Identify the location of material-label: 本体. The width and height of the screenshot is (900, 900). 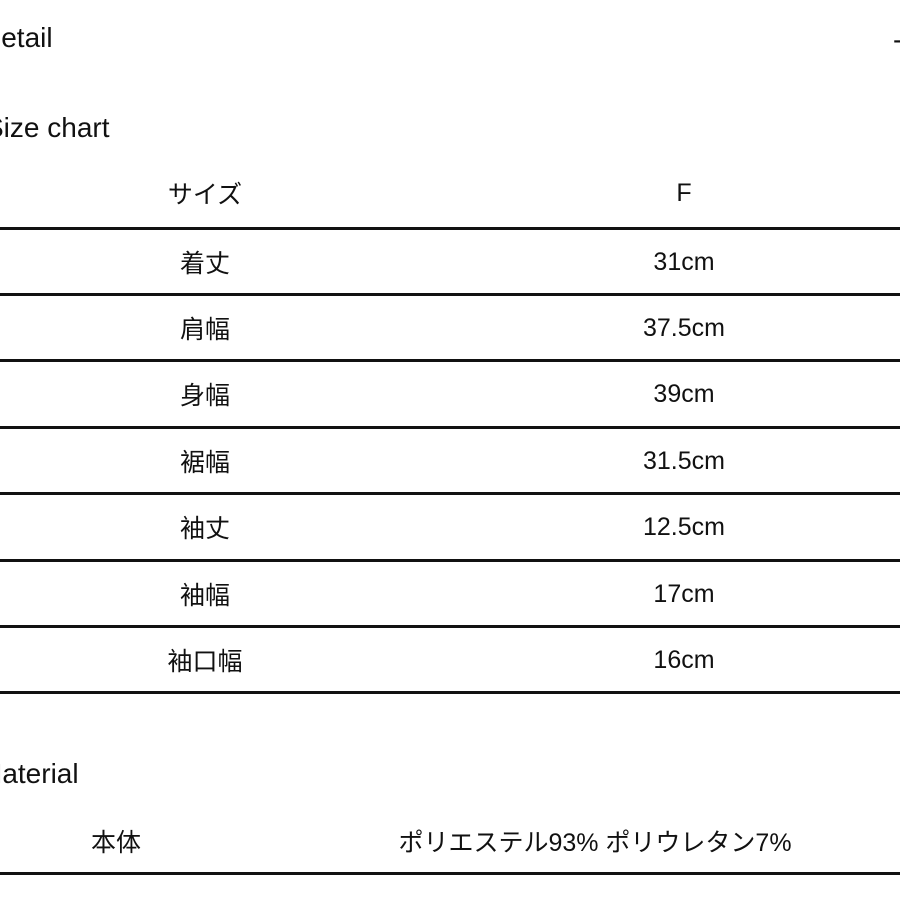
(115, 843).